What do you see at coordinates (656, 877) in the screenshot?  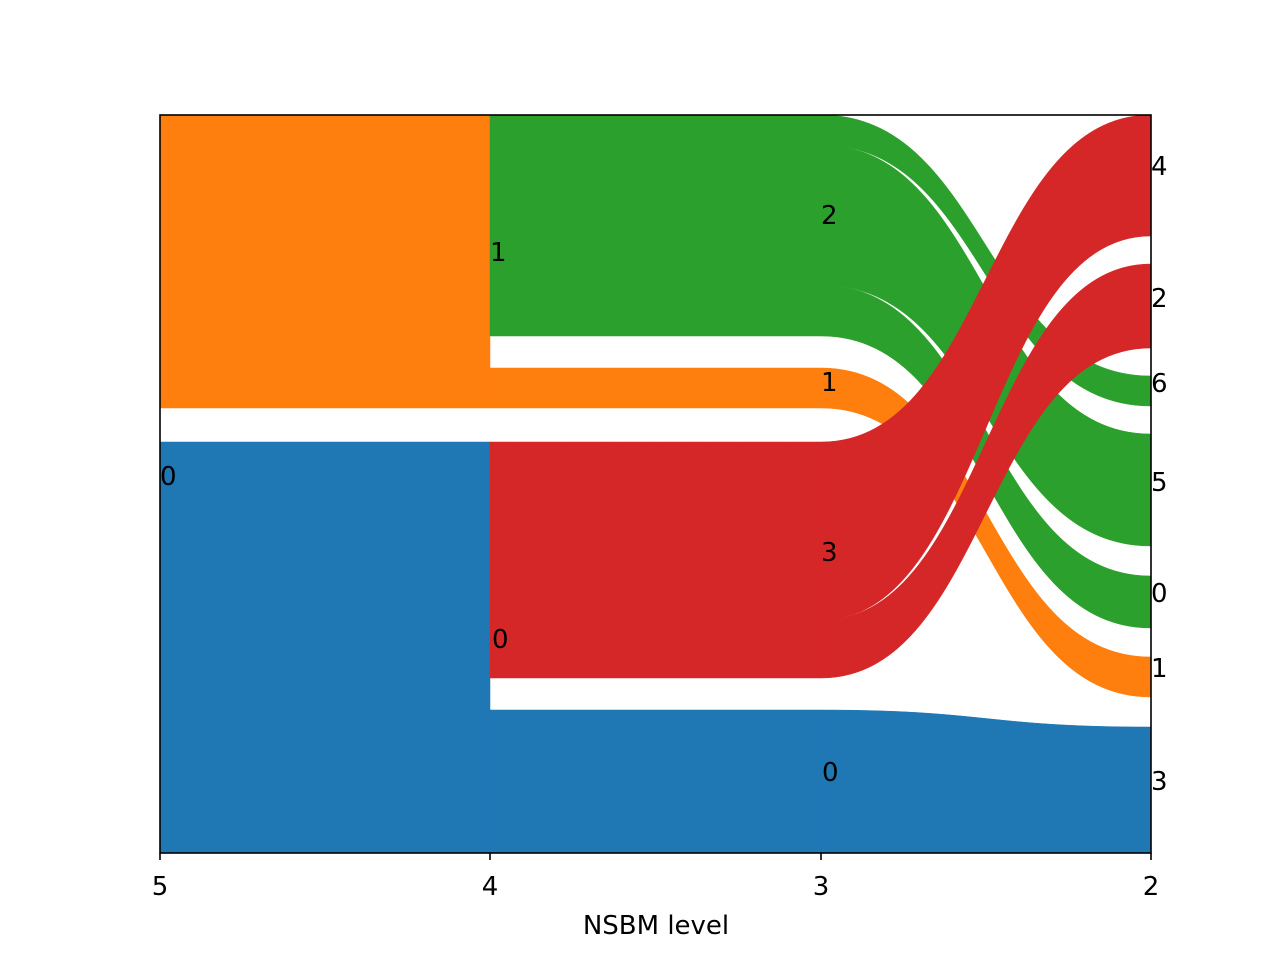 I see `x-axis: 5 4 3 2` at bounding box center [656, 877].